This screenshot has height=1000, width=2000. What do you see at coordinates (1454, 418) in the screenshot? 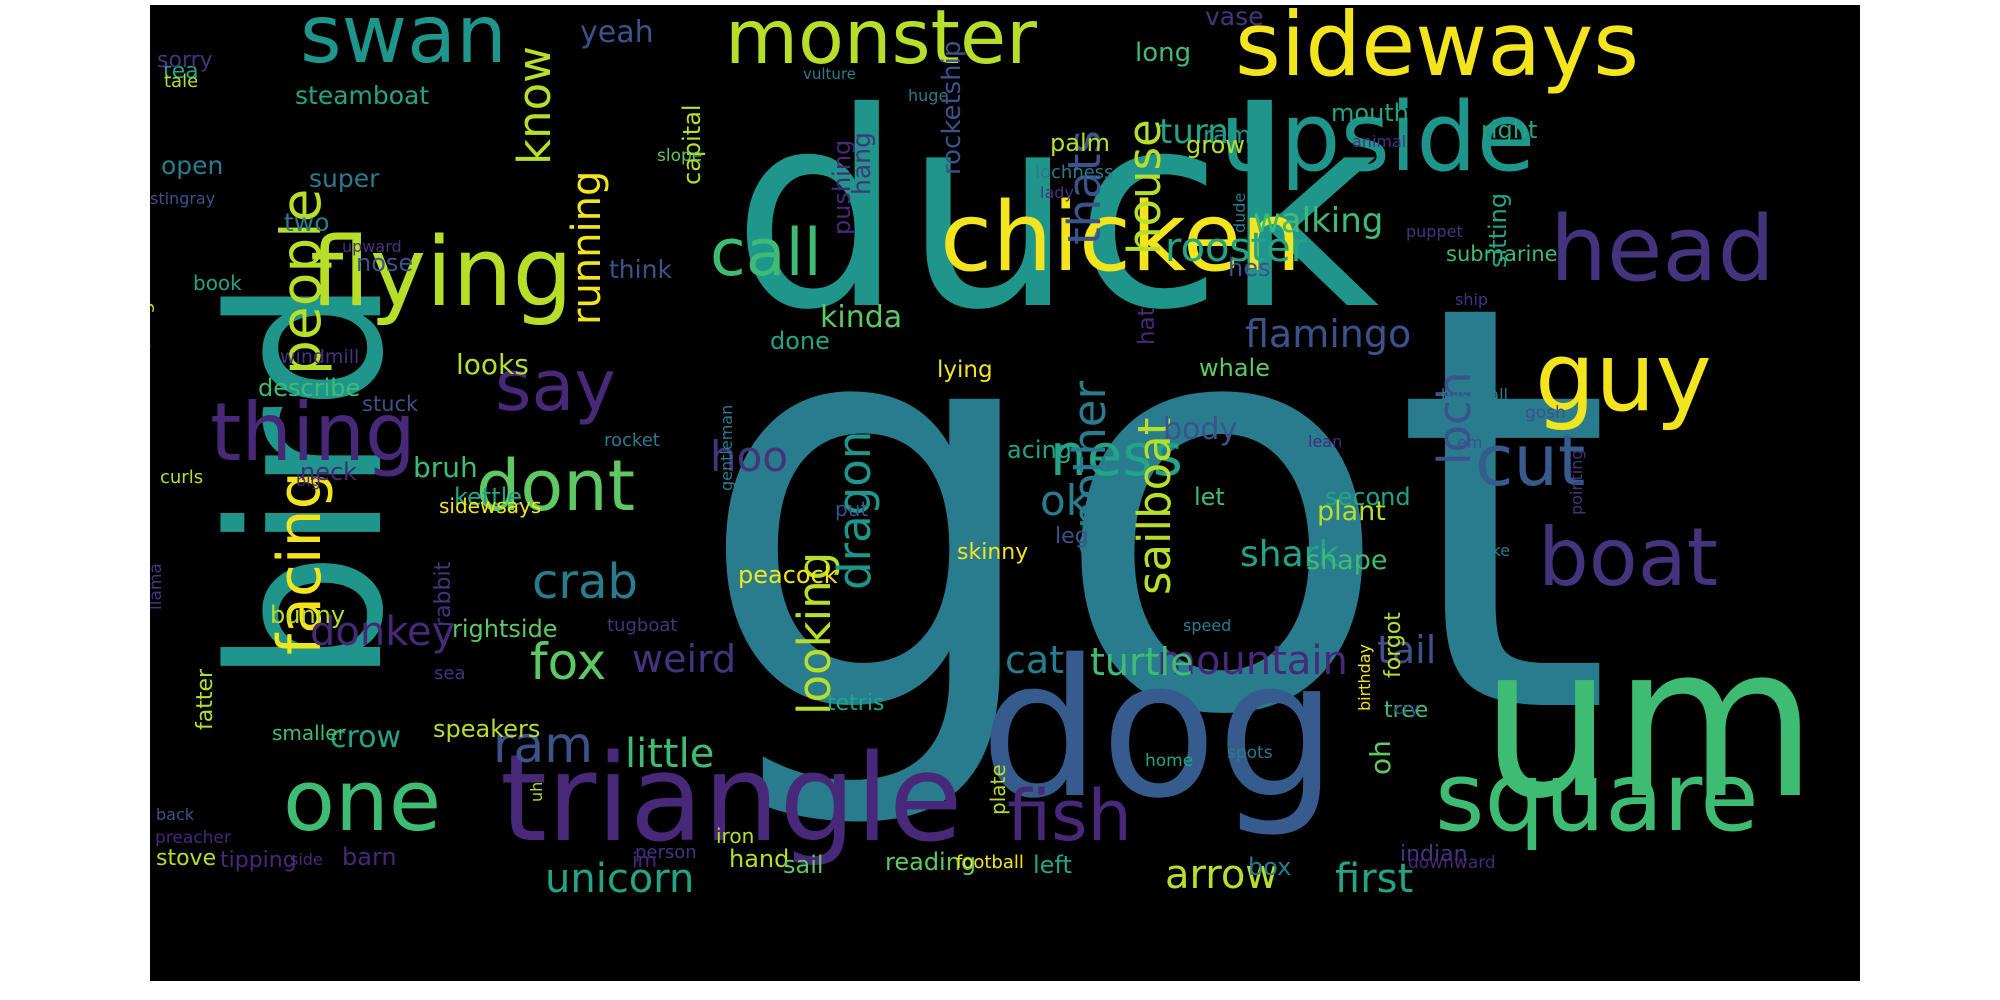
I see `word-27: loch` at bounding box center [1454, 418].